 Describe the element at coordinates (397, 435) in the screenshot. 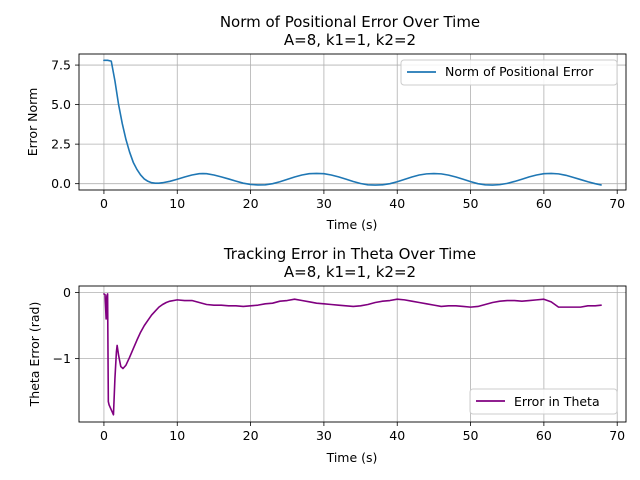

I see `plot2-x-tick-label: 40` at that location.